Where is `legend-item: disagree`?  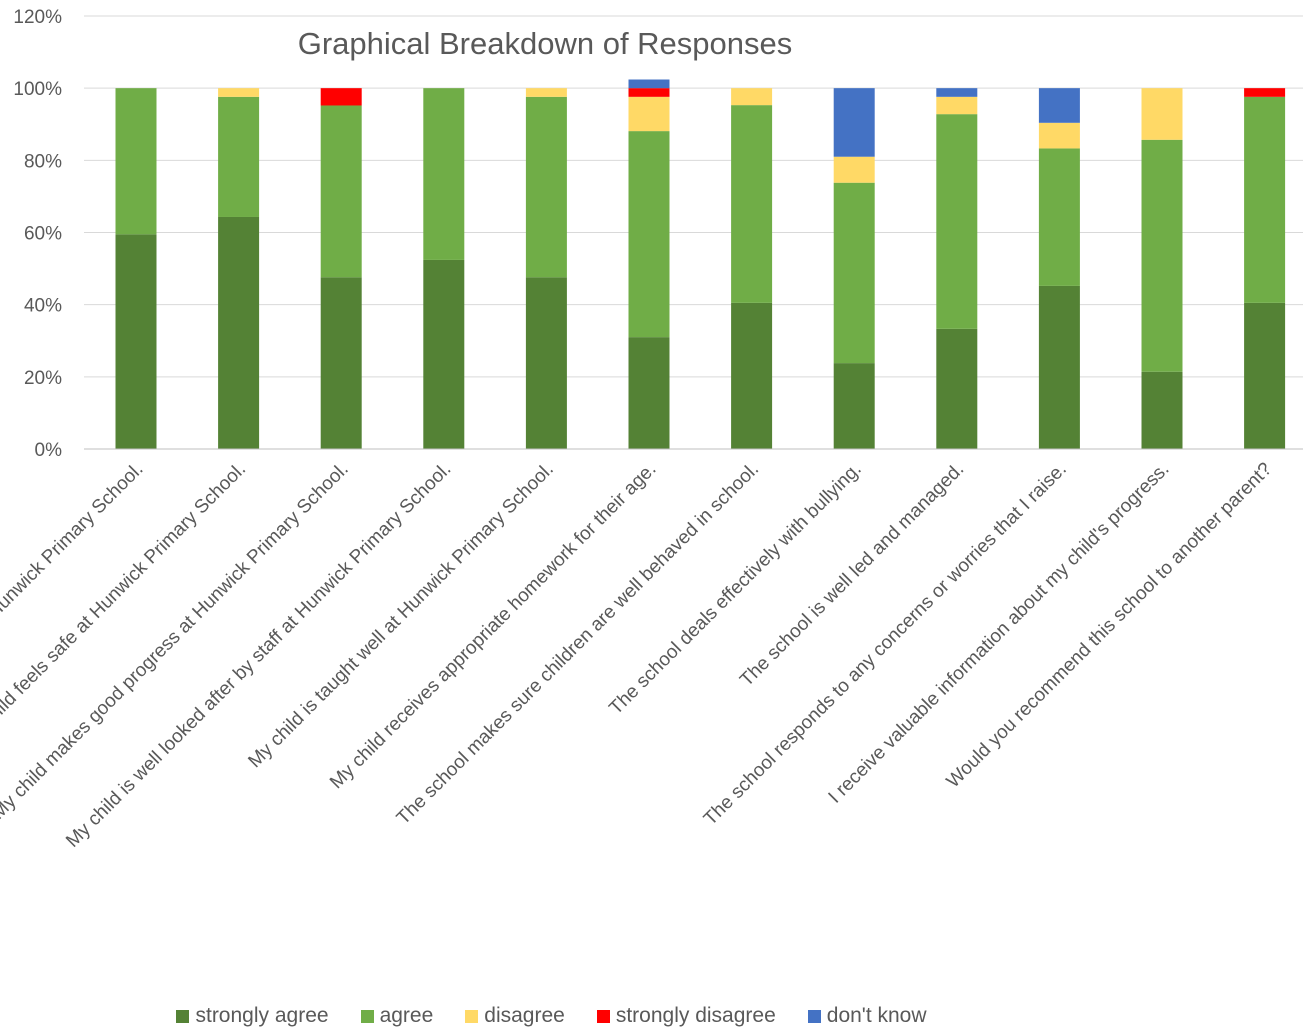
legend-item: disagree is located at coordinates (515, 1016).